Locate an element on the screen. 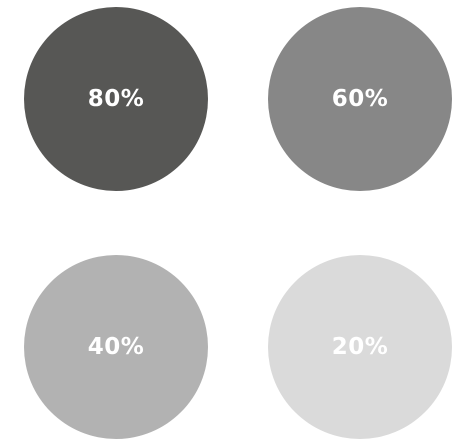 This screenshot has width=458, height=439. tint-label-60: 60% is located at coordinates (360, 98).